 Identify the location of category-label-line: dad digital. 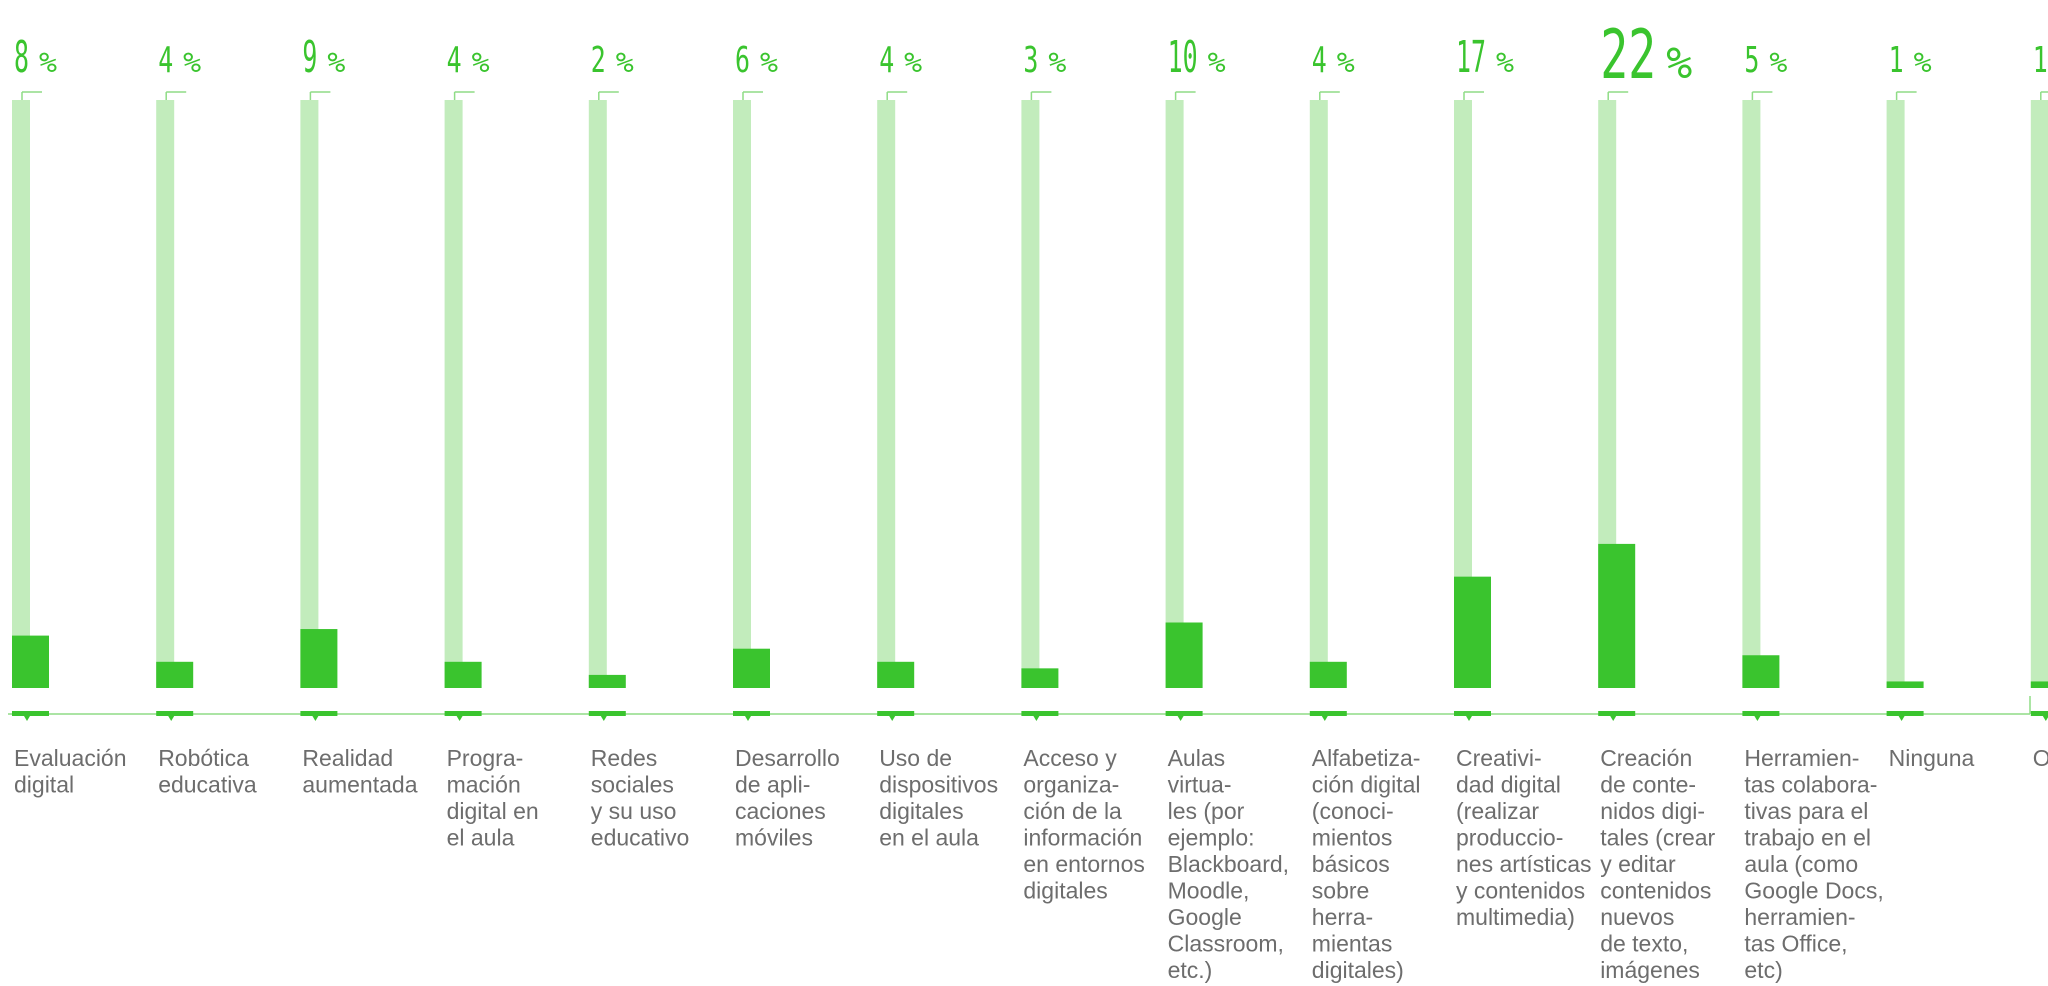
(1508, 785).